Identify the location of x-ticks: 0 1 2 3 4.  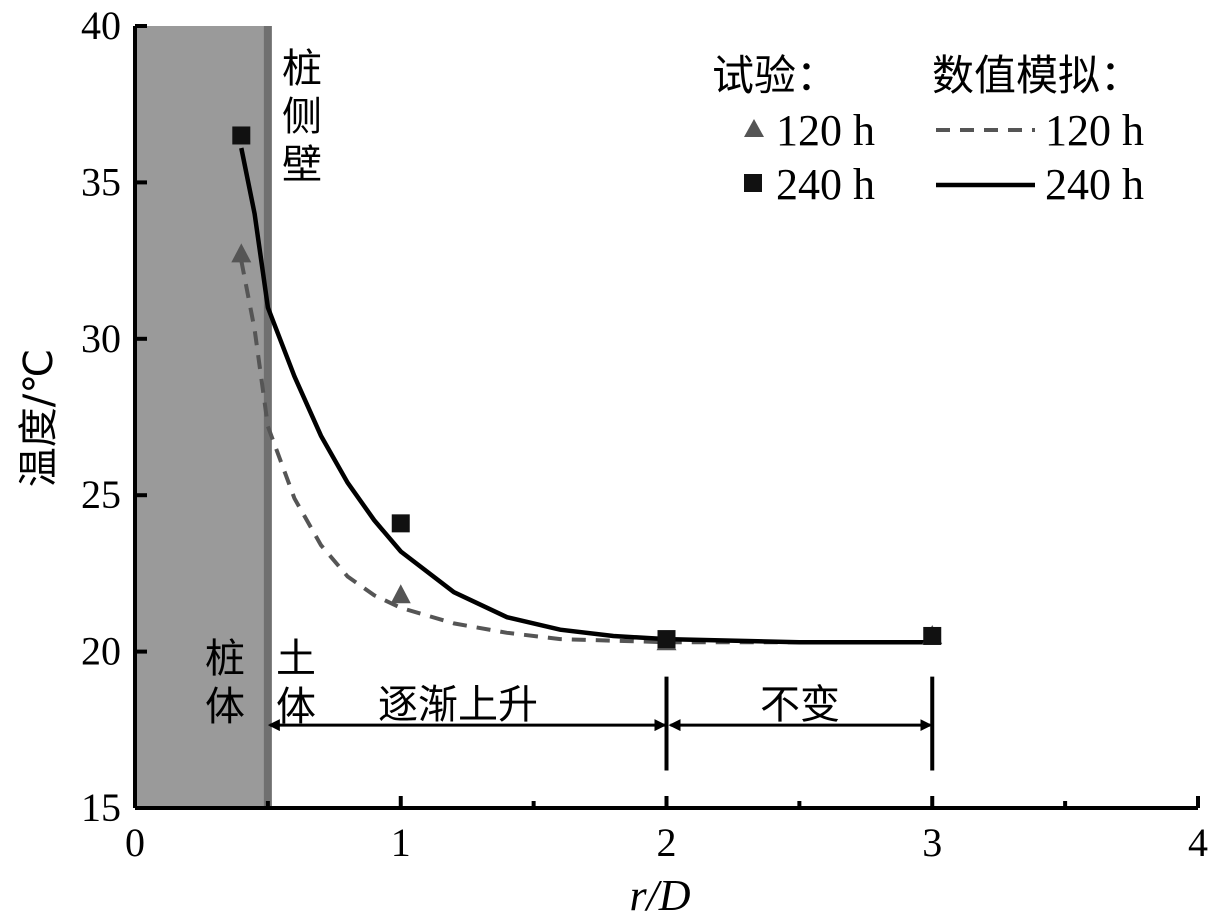
(666, 830).